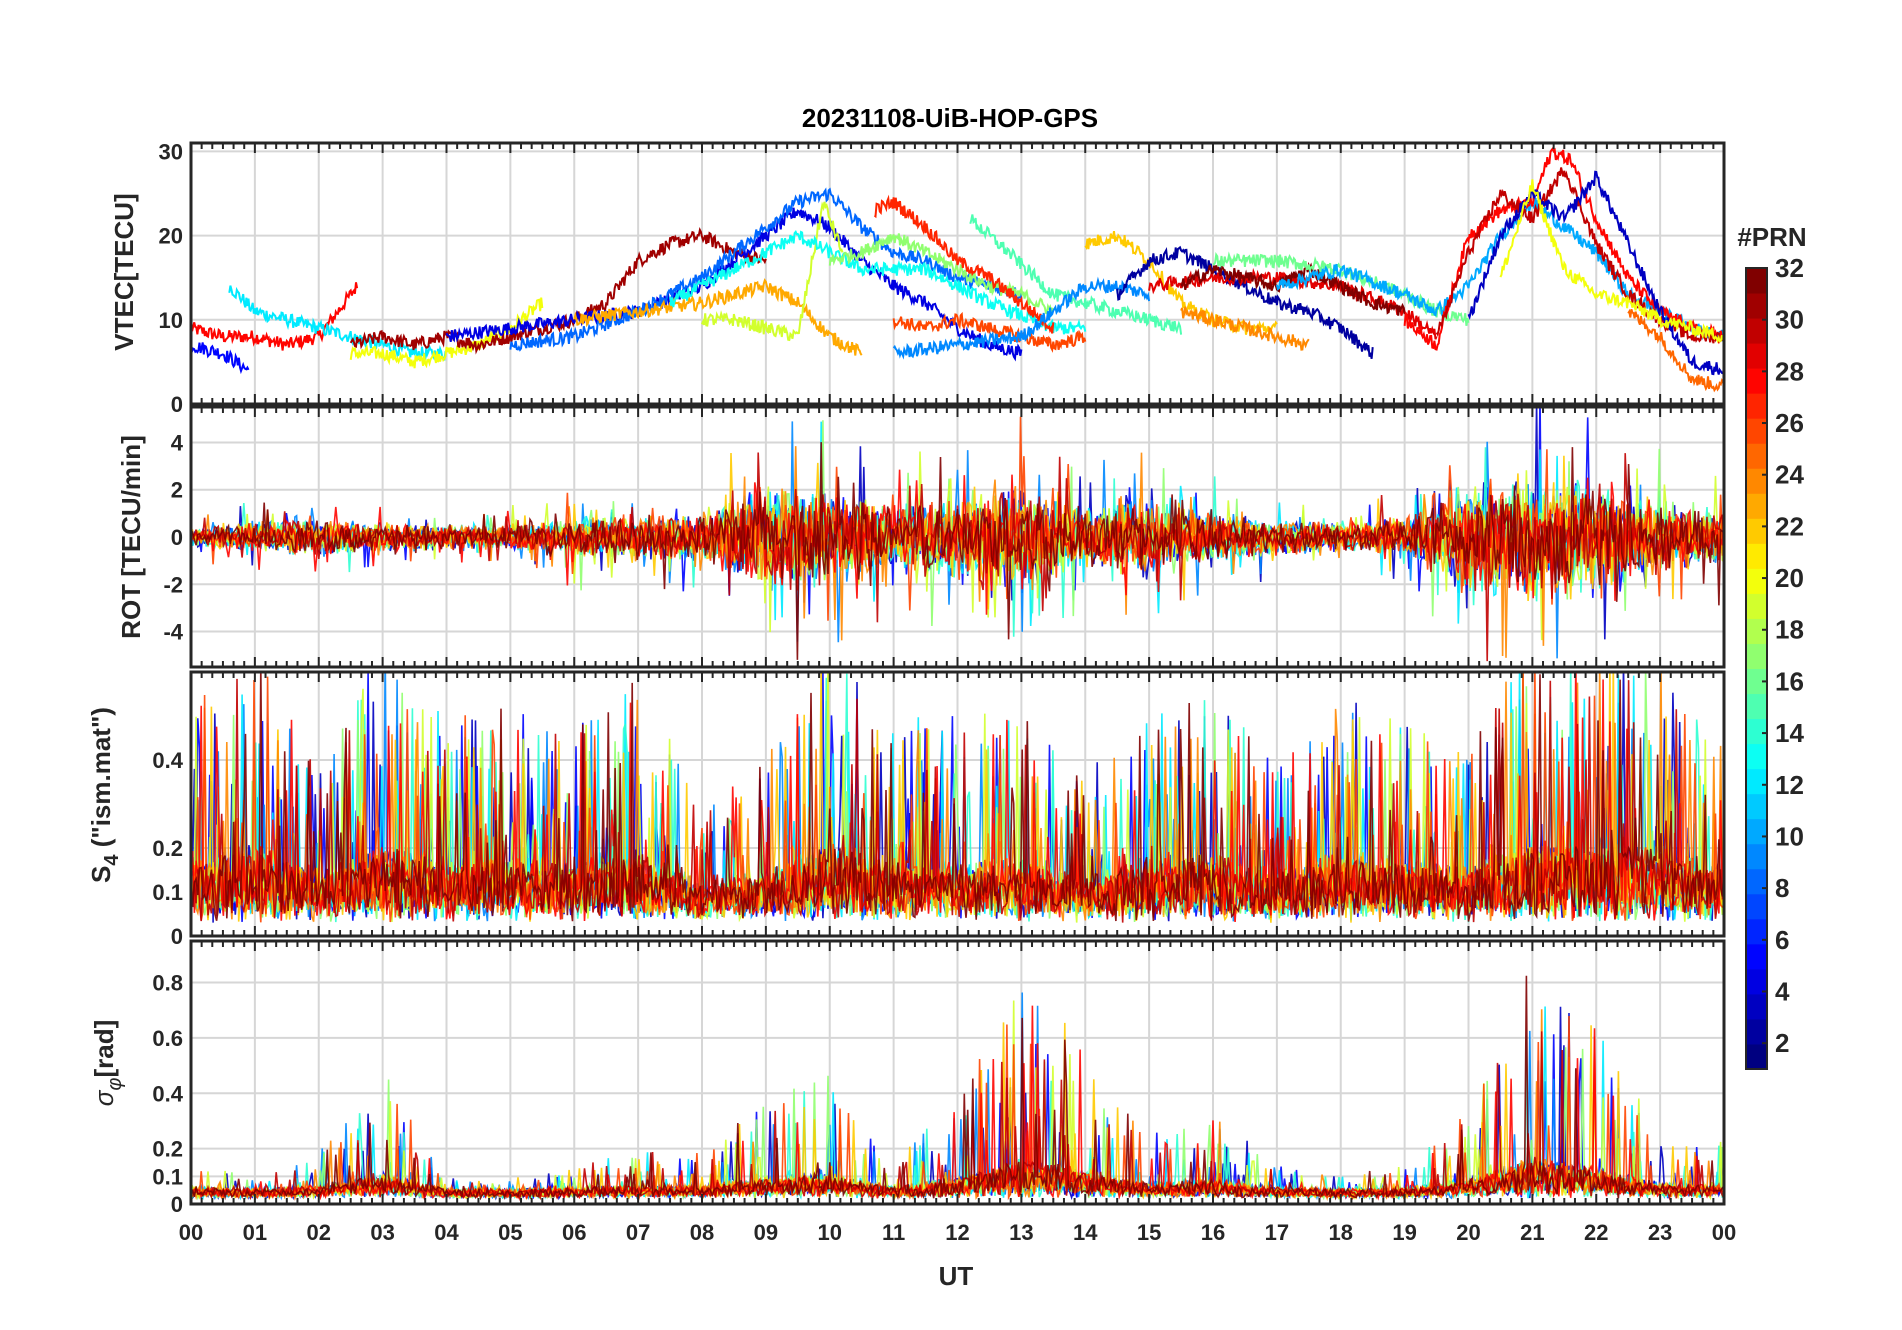  What do you see at coordinates (1789, 836) in the screenshot?
I see `colorbar-tick-label: 10` at bounding box center [1789, 836].